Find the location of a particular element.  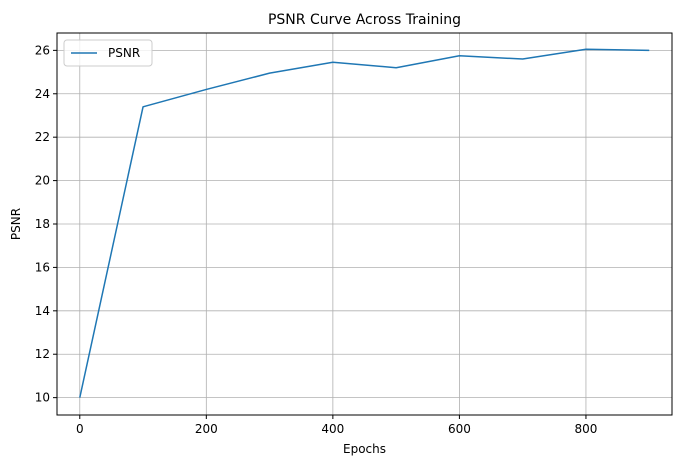

legend-box is located at coordinates (108, 53).